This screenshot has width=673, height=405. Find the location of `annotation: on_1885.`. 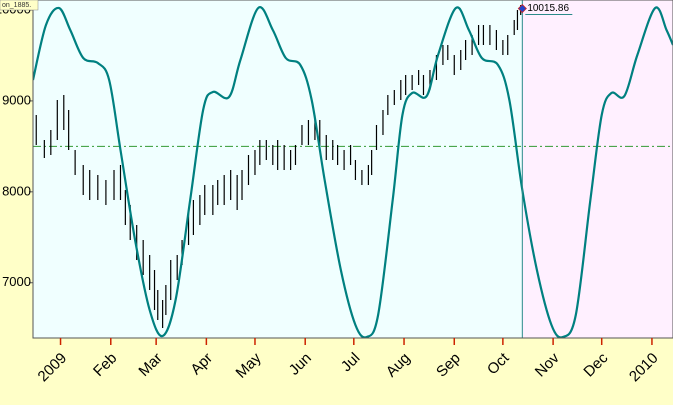

annotation: on_1885. is located at coordinates (16, 5).